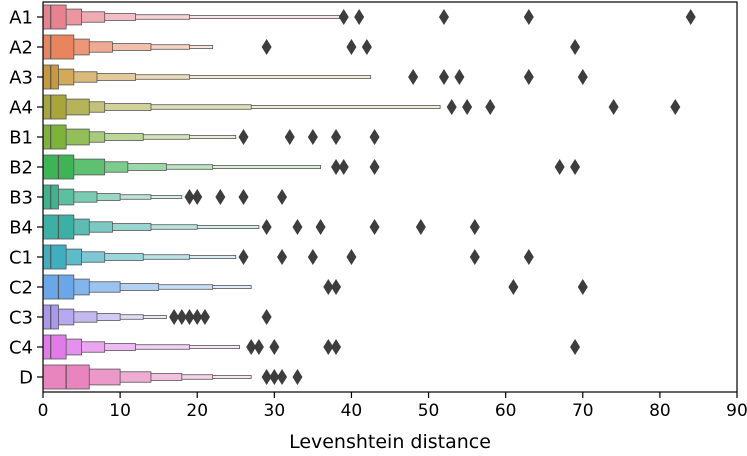 Image resolution: width=747 pixels, height=456 pixels. I want to click on y-tick-label: C2, so click(21, 288).